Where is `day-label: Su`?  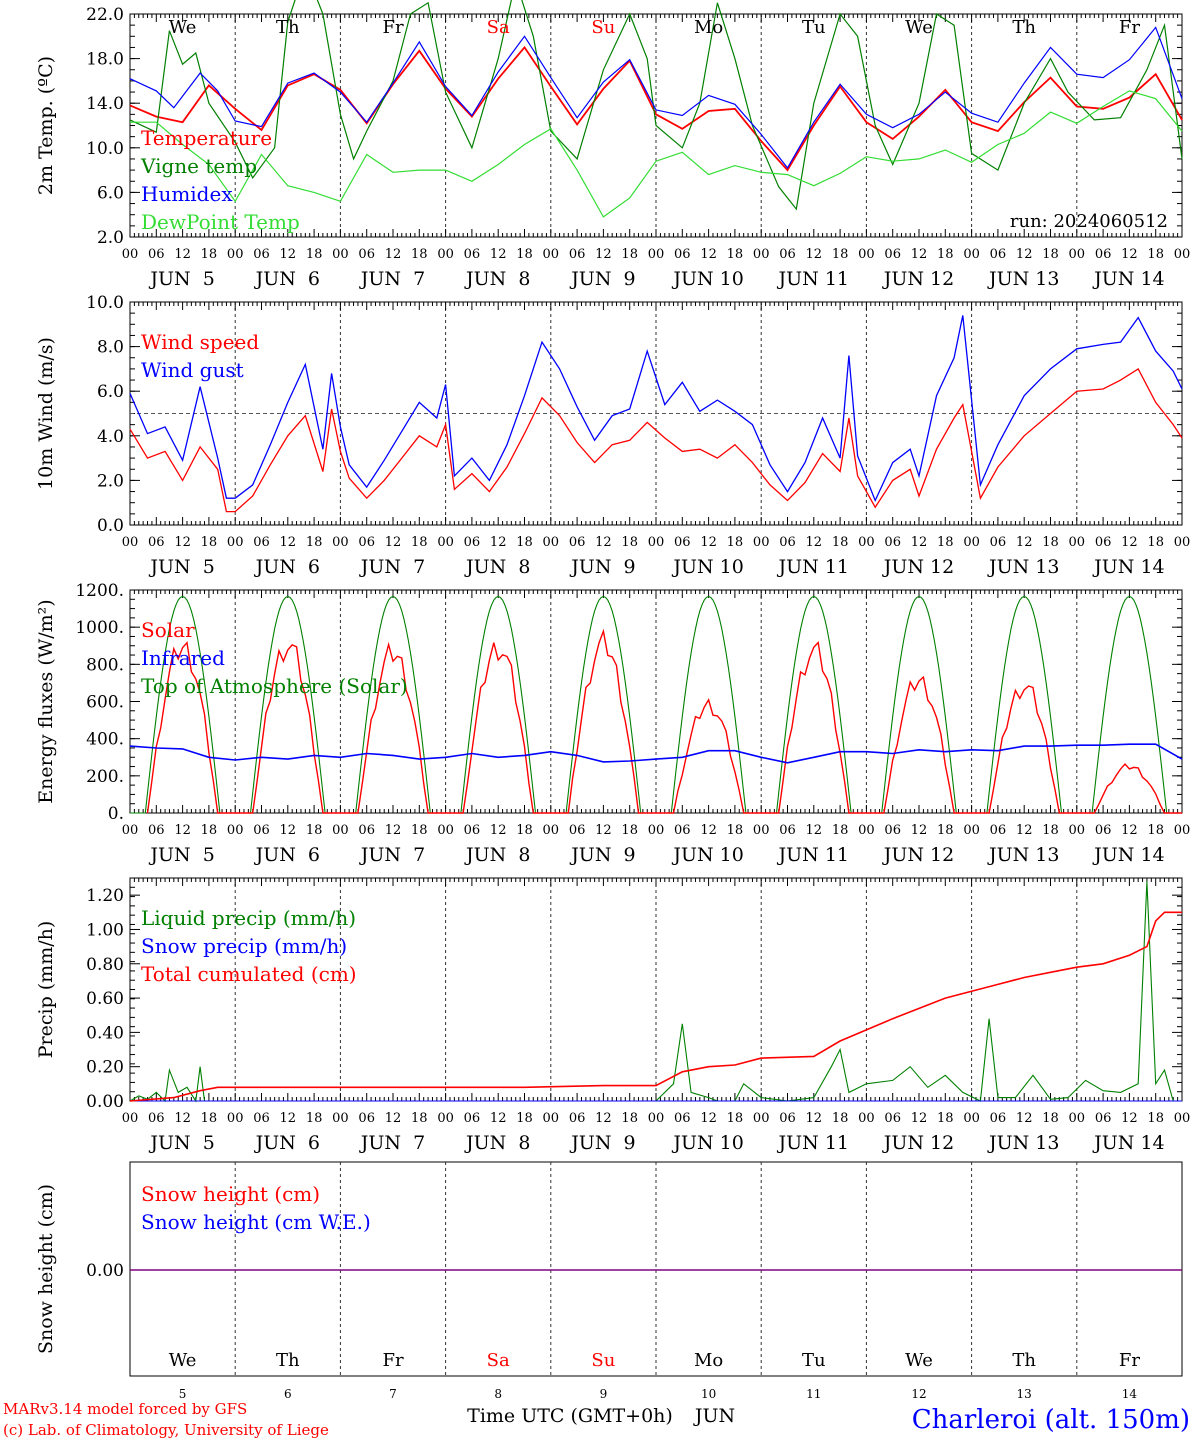 day-label: Su is located at coordinates (603, 1360).